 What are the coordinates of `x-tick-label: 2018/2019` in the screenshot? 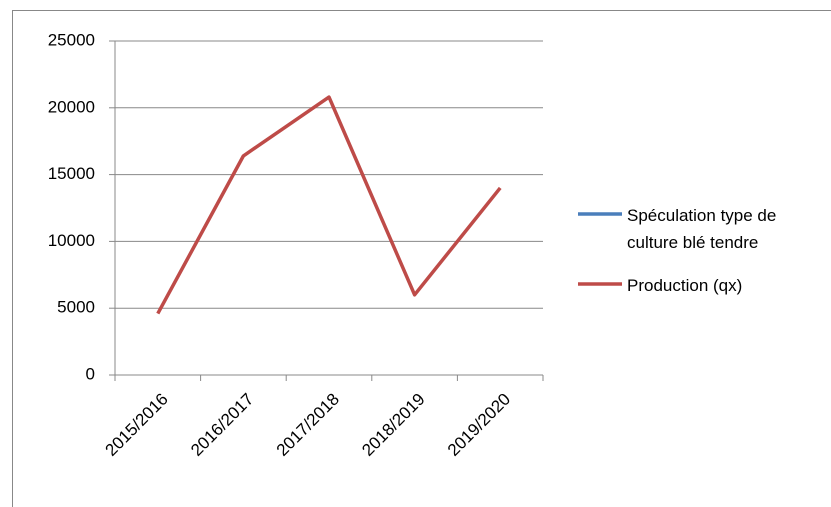 It's located at (393, 425).